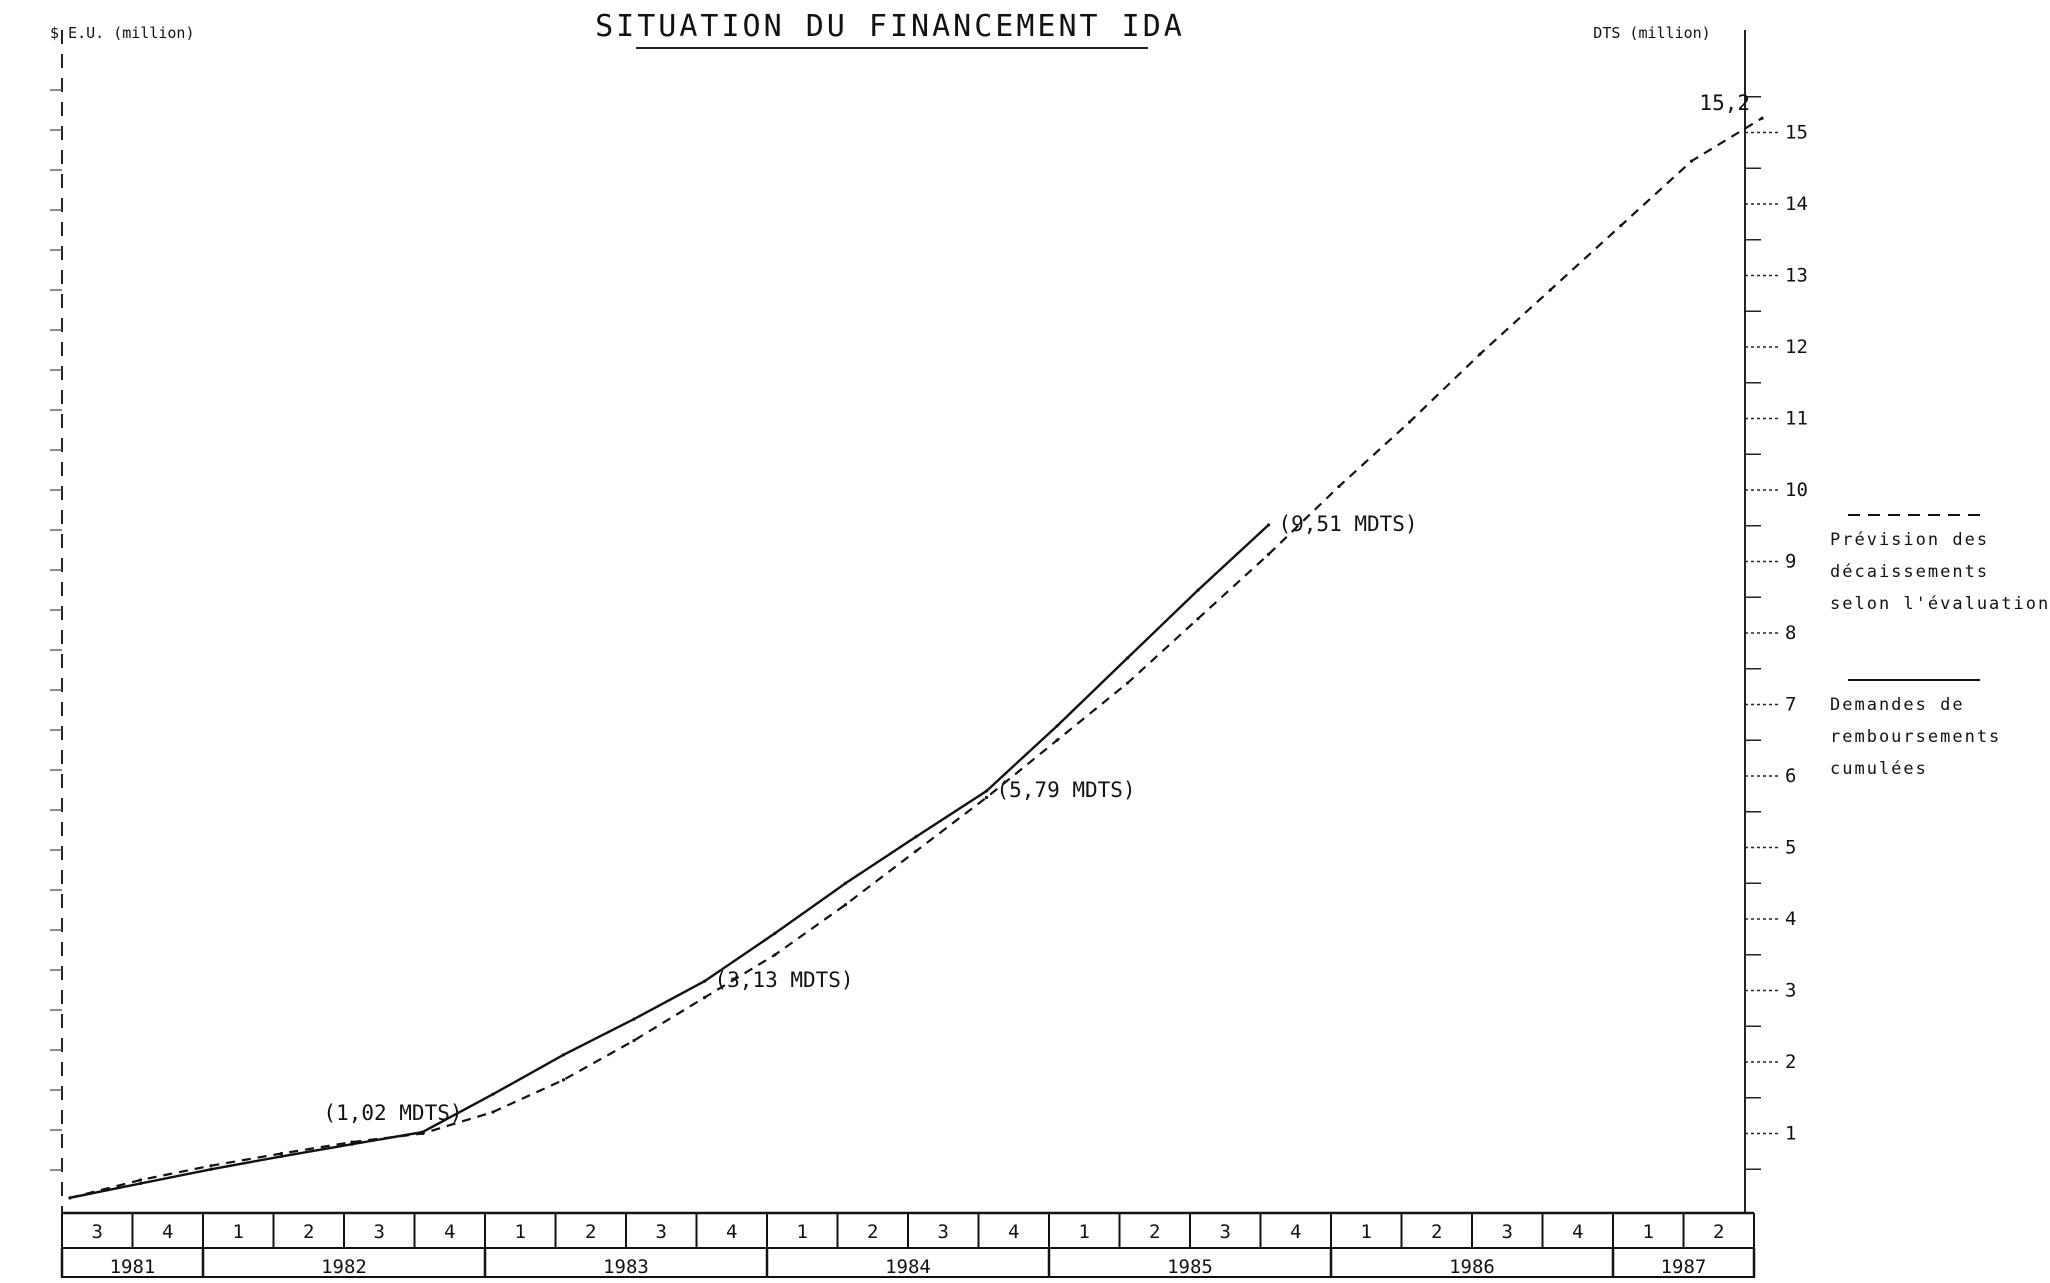 This screenshot has width=2050, height=1283. What do you see at coordinates (1909, 540) in the screenshot?
I see `legend-label: Prévision des` at bounding box center [1909, 540].